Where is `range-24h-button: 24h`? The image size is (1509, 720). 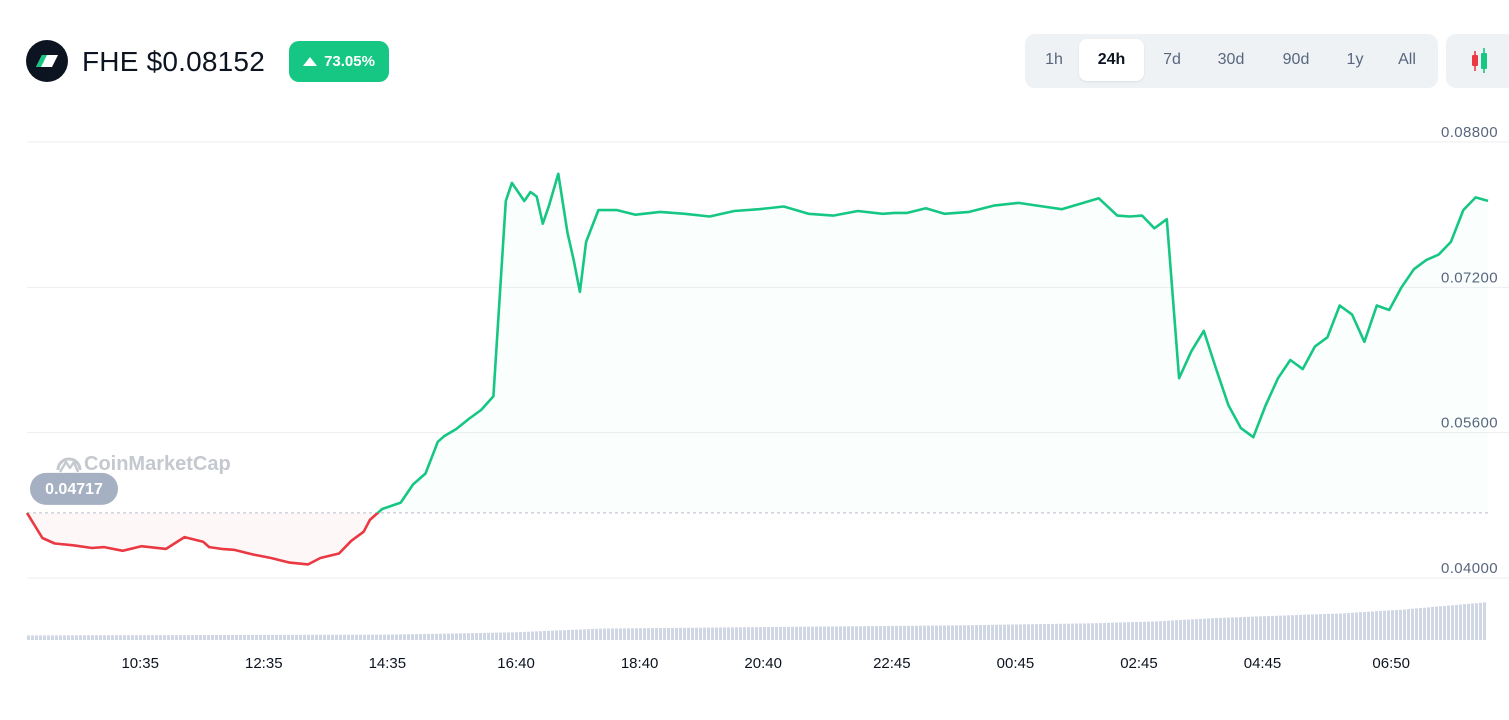
range-24h-button: 24h is located at coordinates (1111, 60).